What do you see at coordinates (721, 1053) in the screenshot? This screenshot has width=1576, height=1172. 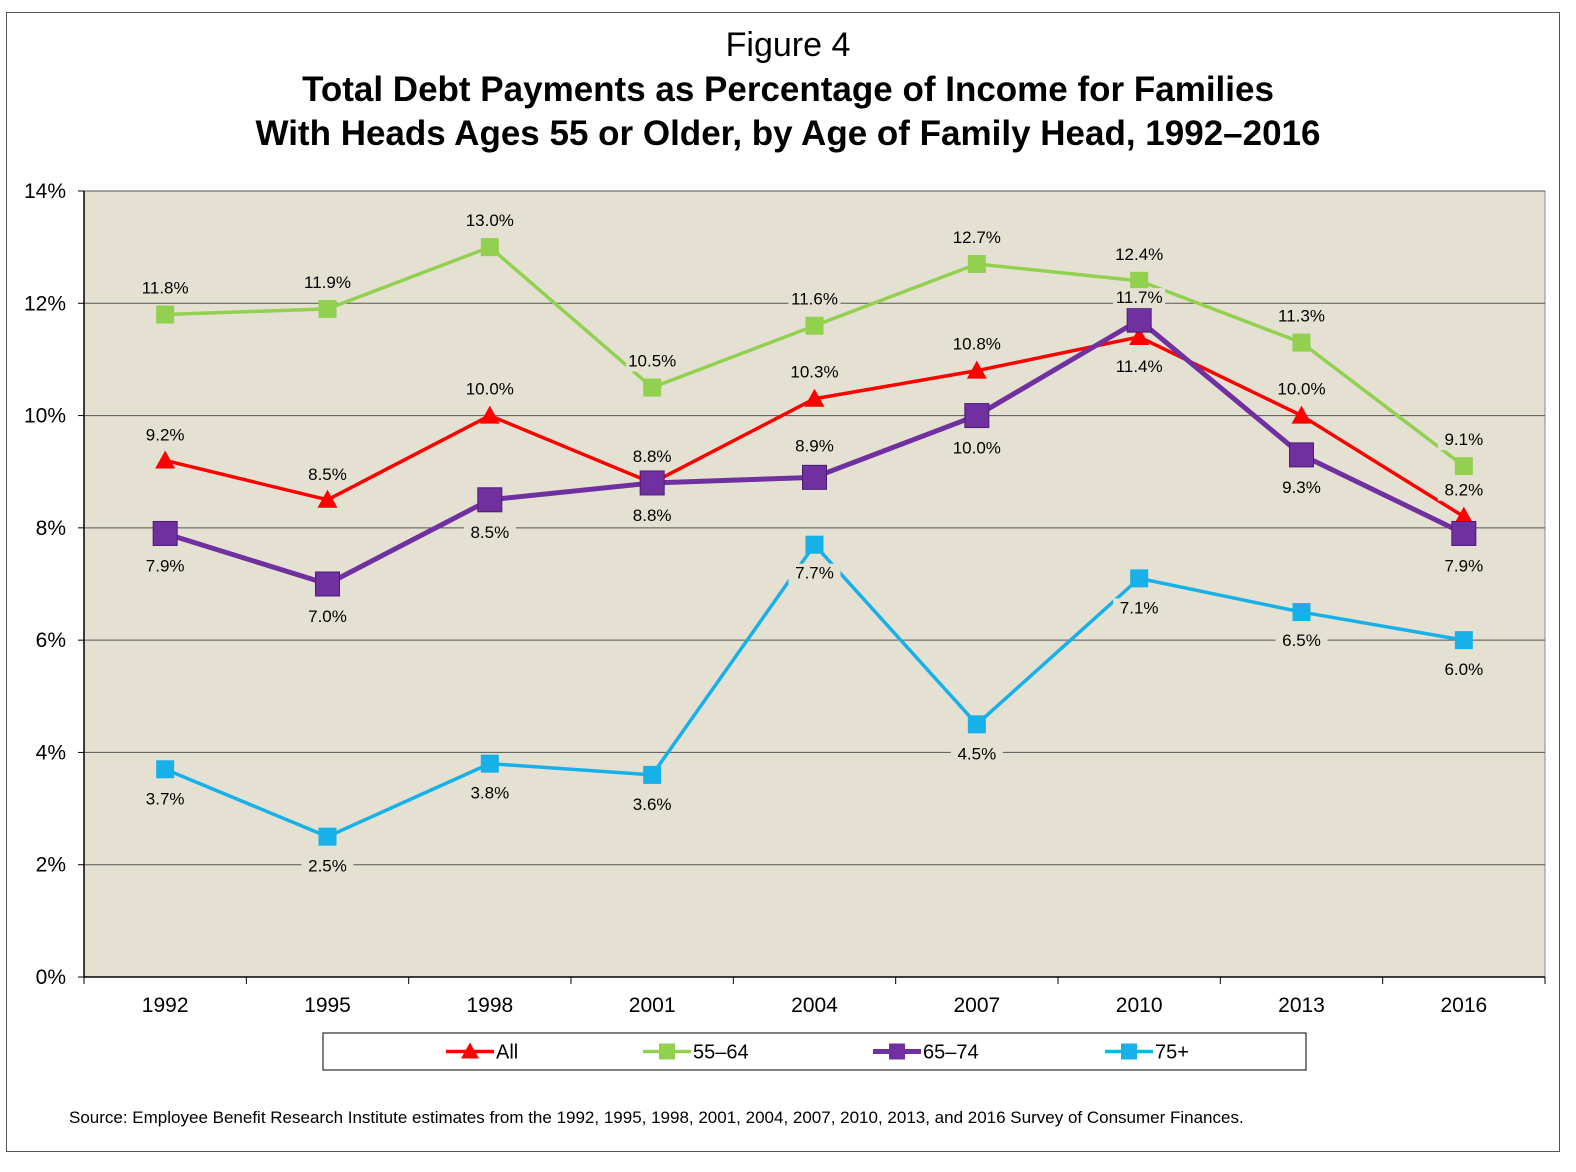 I see `legend-label-55–64: 55–64` at bounding box center [721, 1053].